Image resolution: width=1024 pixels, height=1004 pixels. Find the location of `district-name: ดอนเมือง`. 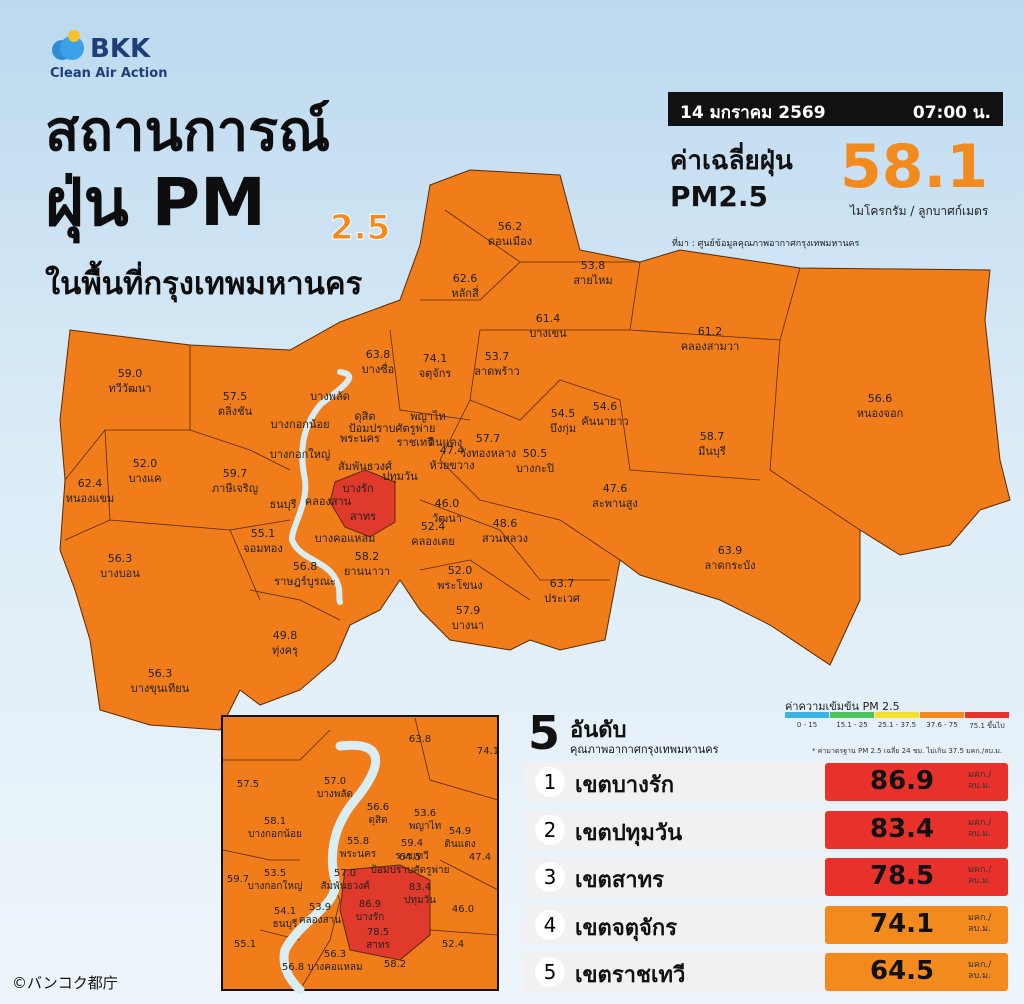

district-name: ดอนเมือง is located at coordinates (510, 241).